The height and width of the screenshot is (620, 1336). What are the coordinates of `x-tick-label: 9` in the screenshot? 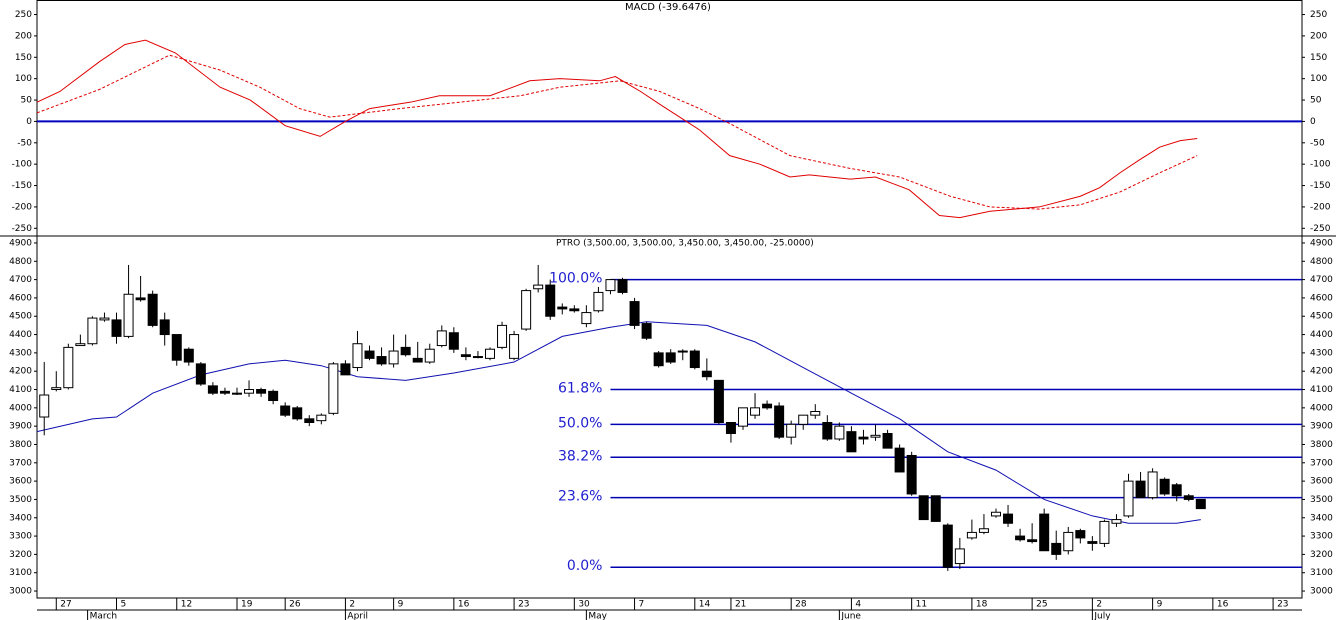 It's located at (1160, 605).